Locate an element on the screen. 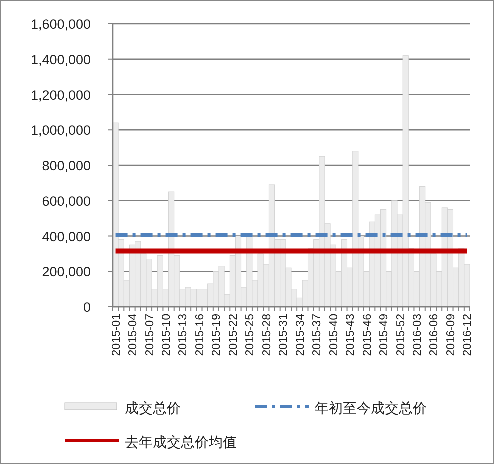 The image size is (494, 464). y-tick-label: 1,600,000 is located at coordinates (60, 24).